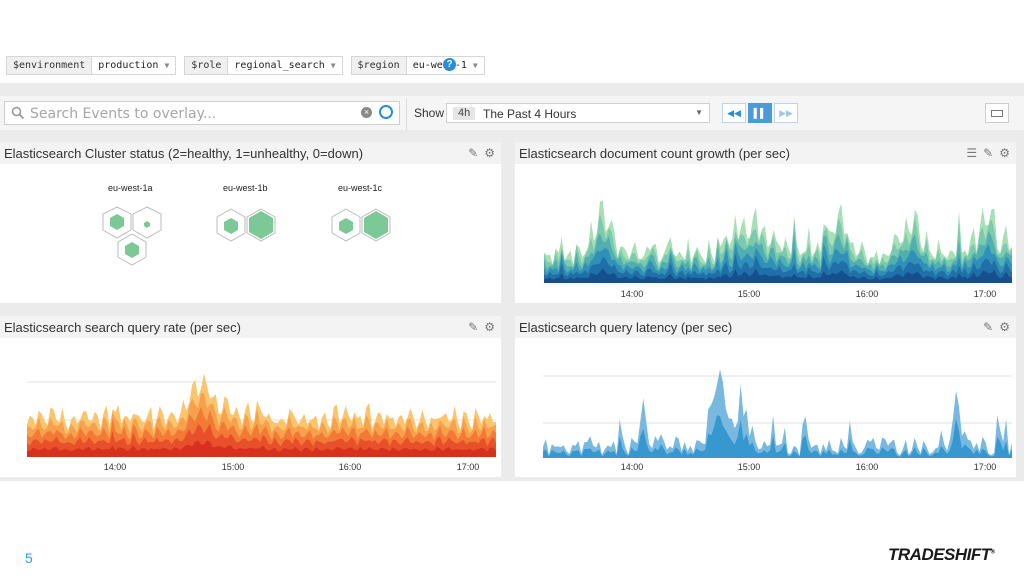 The height and width of the screenshot is (576, 1024). I want to click on template-var-name: $region, so click(379, 65).